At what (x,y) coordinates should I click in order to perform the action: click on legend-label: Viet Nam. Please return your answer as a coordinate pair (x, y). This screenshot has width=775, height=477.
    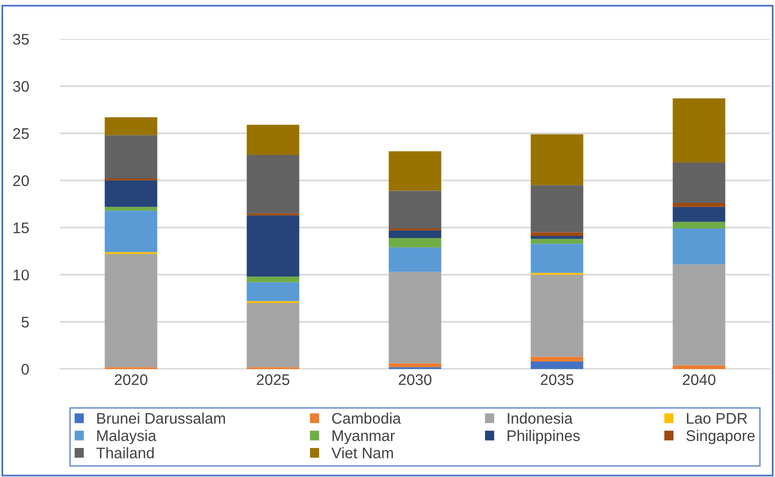
    Looking at the image, I should click on (362, 452).